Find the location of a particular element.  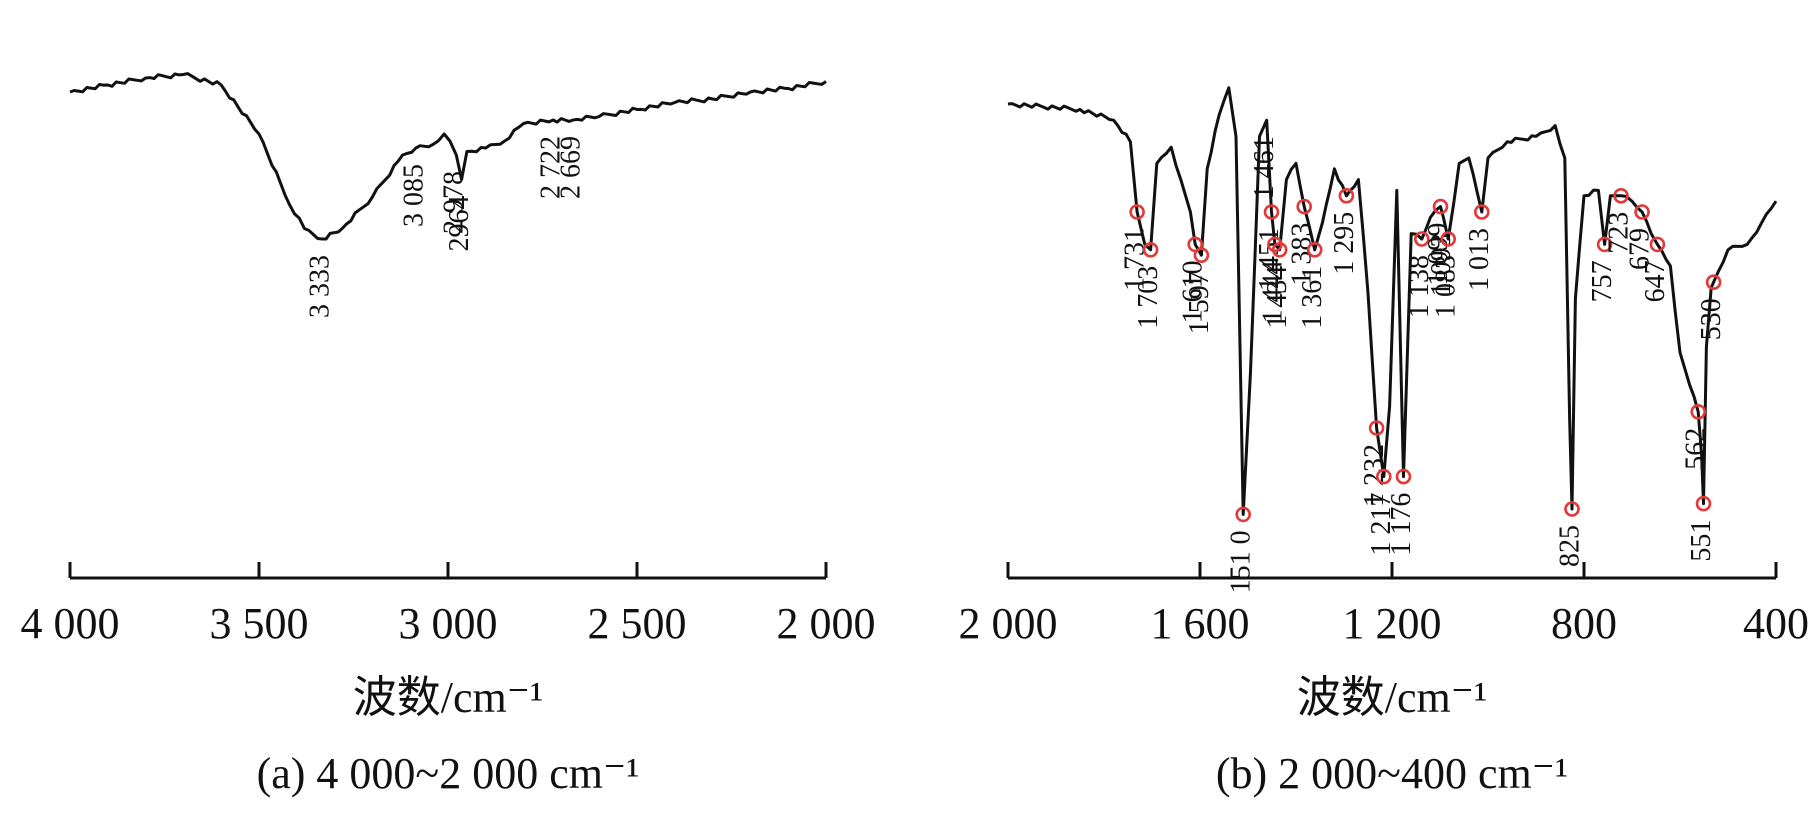

peak-label-1444: 1 444 is located at coordinates (1272, 291).